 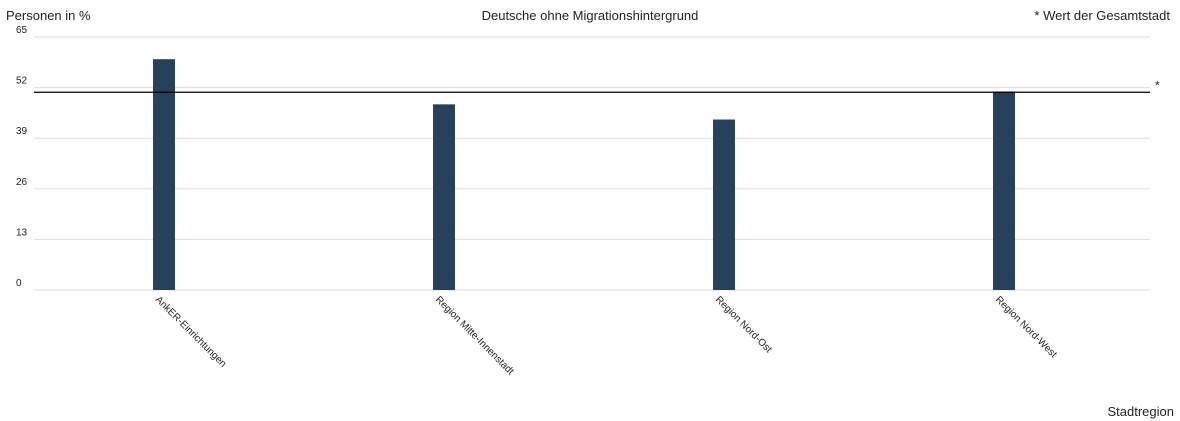 I want to click on y-tick-label: 13, so click(x=22, y=232).